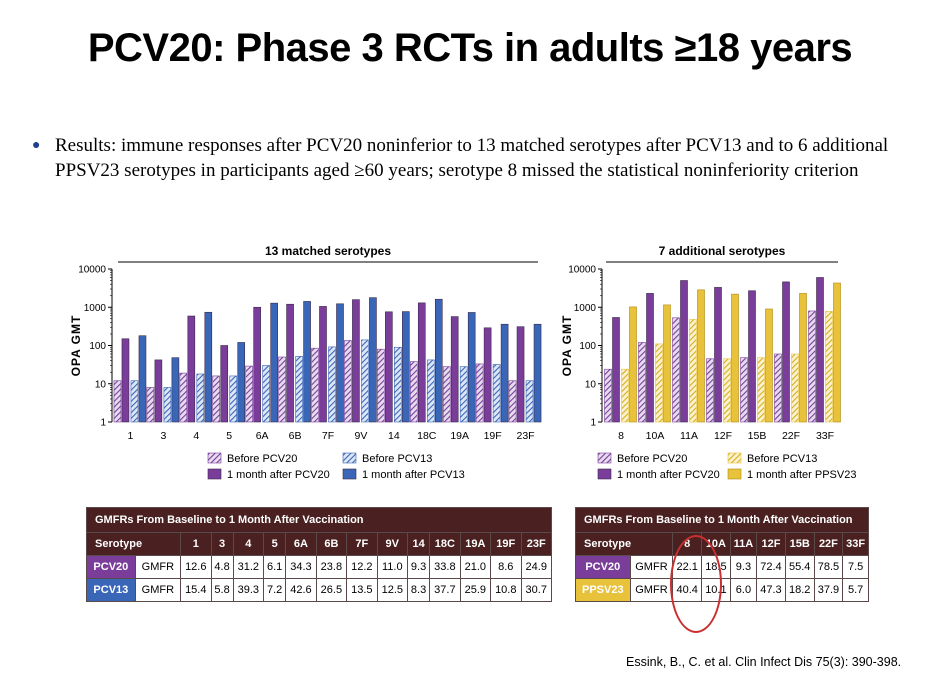  Describe the element at coordinates (331, 567) in the screenshot. I see `table-cell: 23.8` at that location.